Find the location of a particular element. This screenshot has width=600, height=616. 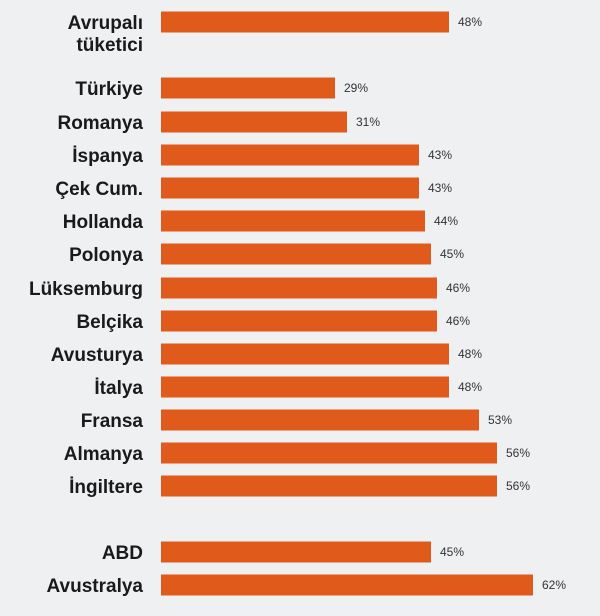

value-label-turkiye: 29% is located at coordinates (356, 88).